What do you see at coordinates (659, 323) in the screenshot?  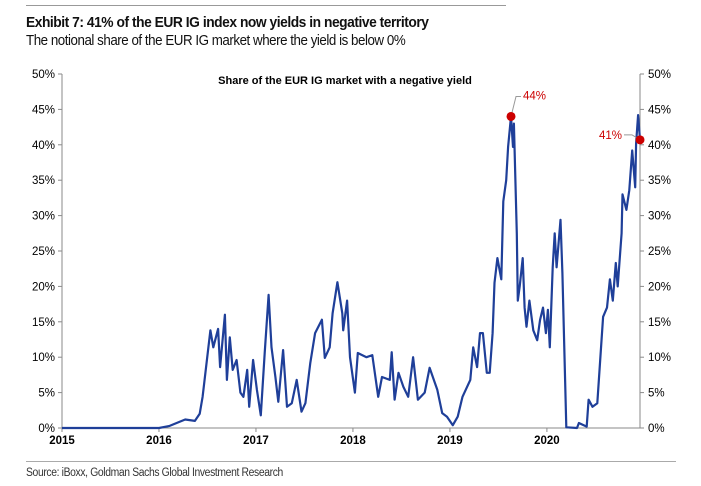 I see `right-y-tick-label: 15%` at bounding box center [659, 323].